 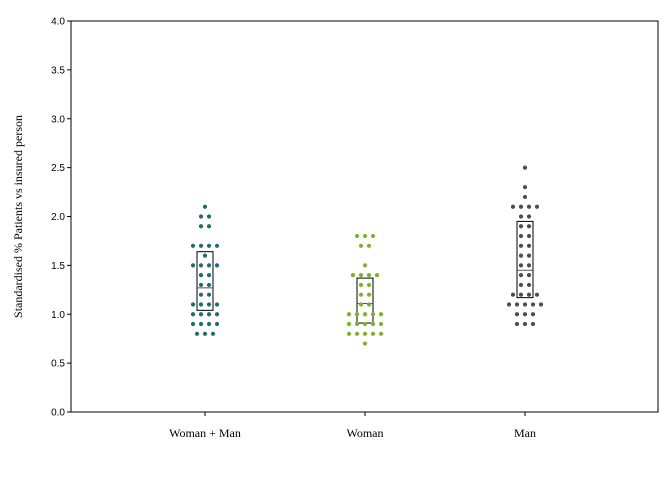 I want to click on y-tick-label: 1.0, so click(x=58, y=315).